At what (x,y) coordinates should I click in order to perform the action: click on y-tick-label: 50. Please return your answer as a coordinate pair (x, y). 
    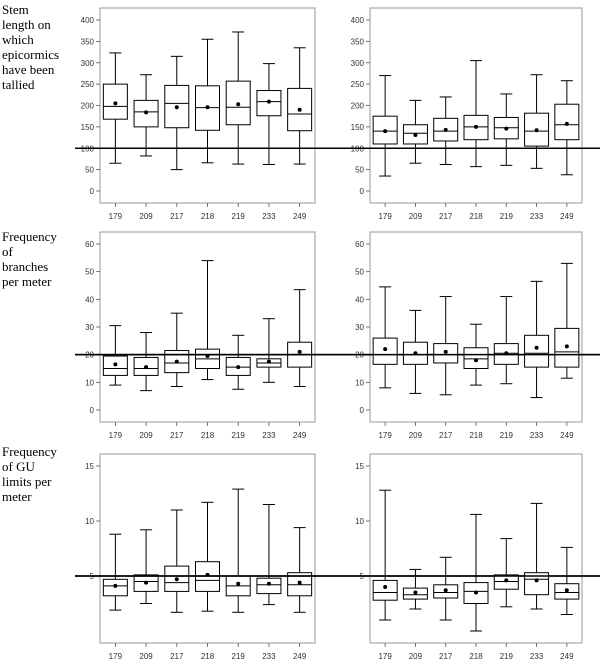
    Looking at the image, I should click on (89, 170).